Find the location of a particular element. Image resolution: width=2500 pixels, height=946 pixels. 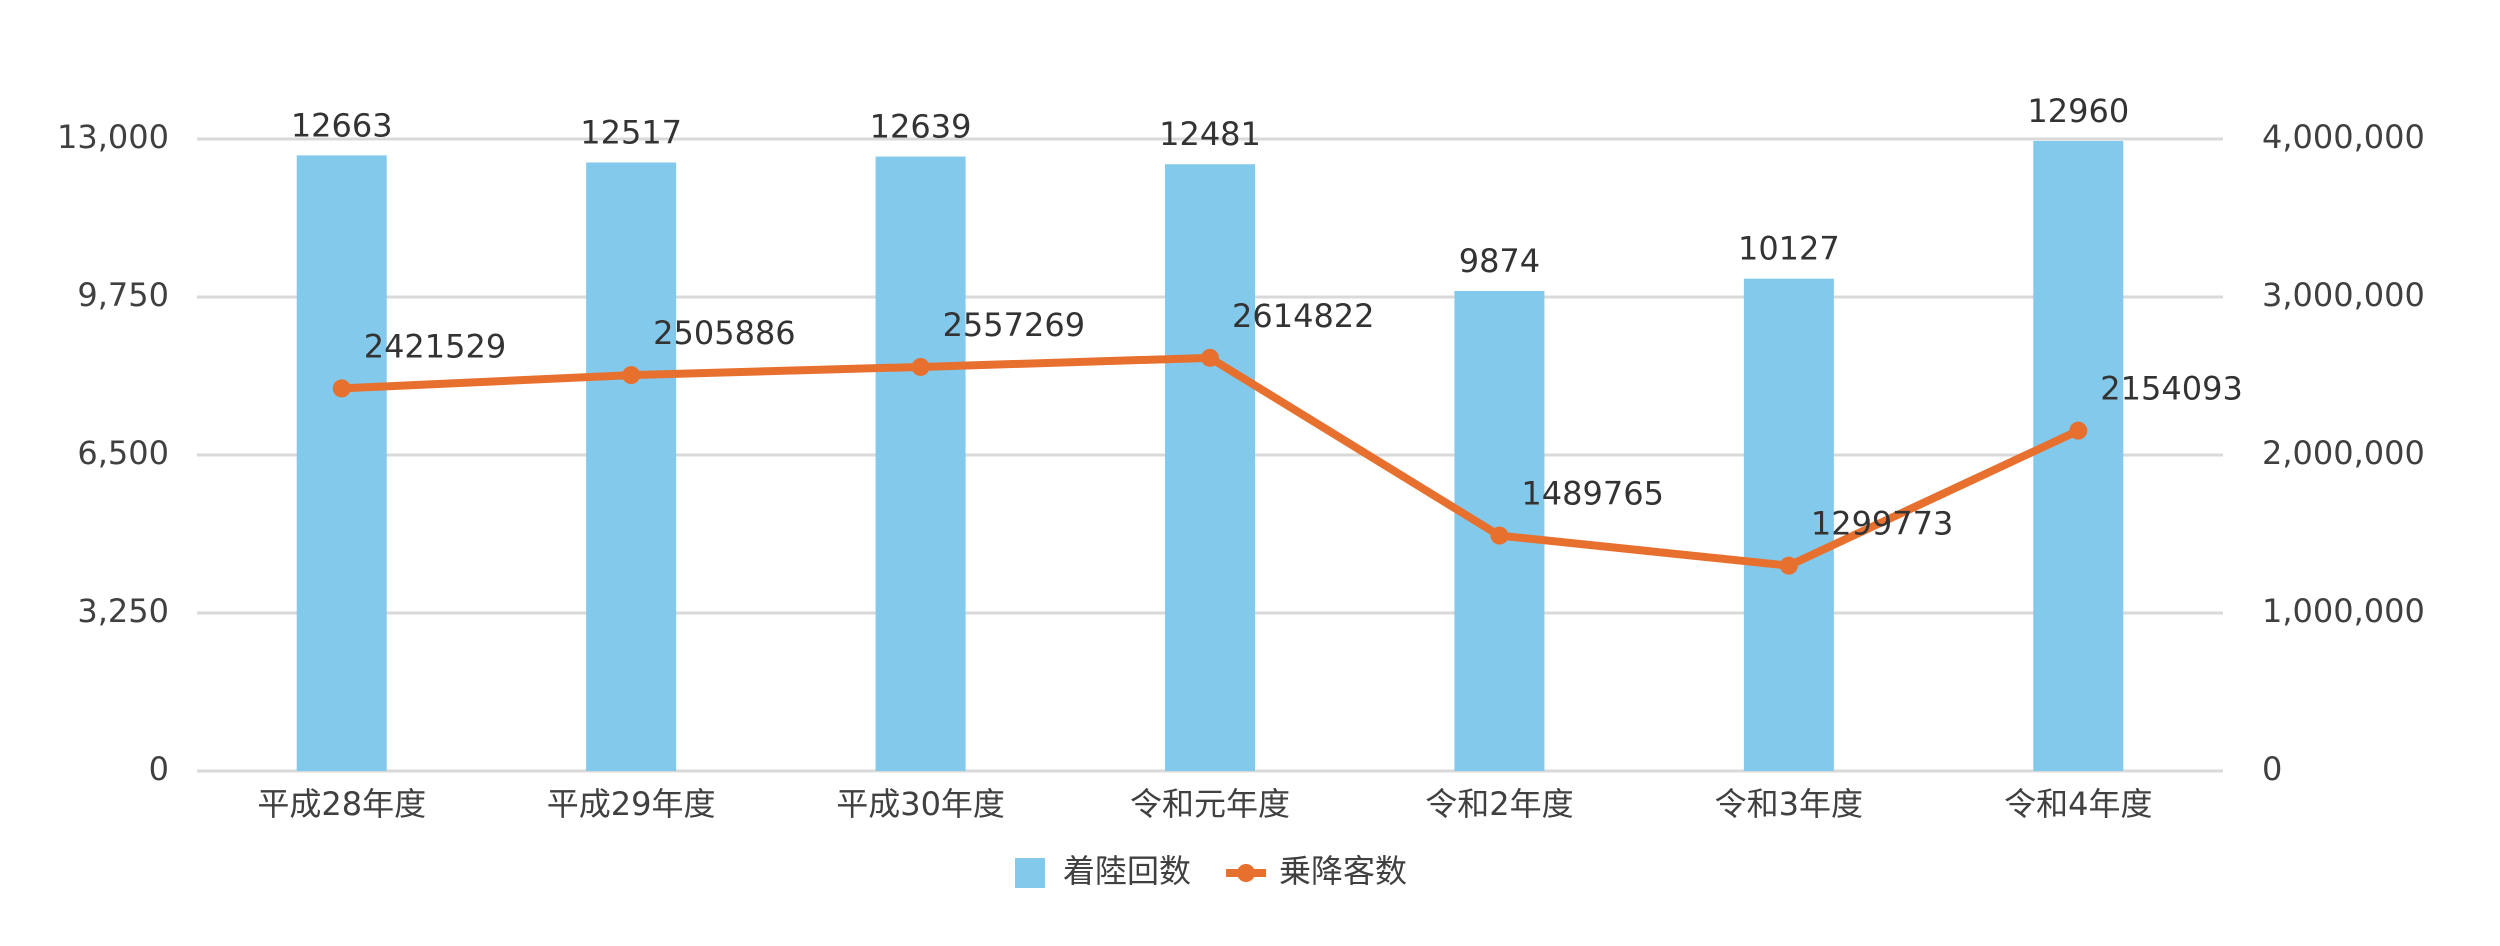

y-tick-label: 13,000 is located at coordinates (113, 137).